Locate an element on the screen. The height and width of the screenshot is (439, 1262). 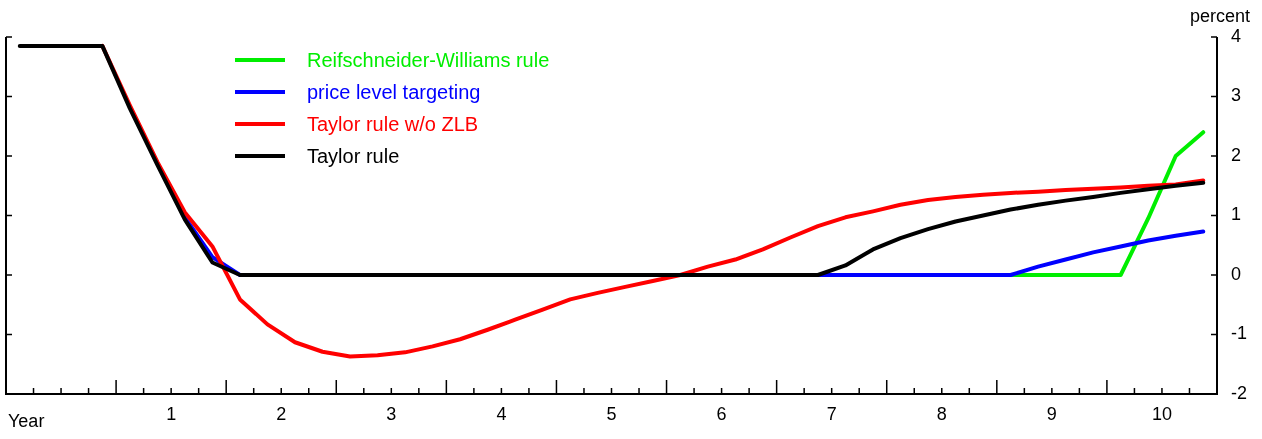
x-tick-label: 5 is located at coordinates (611, 413).